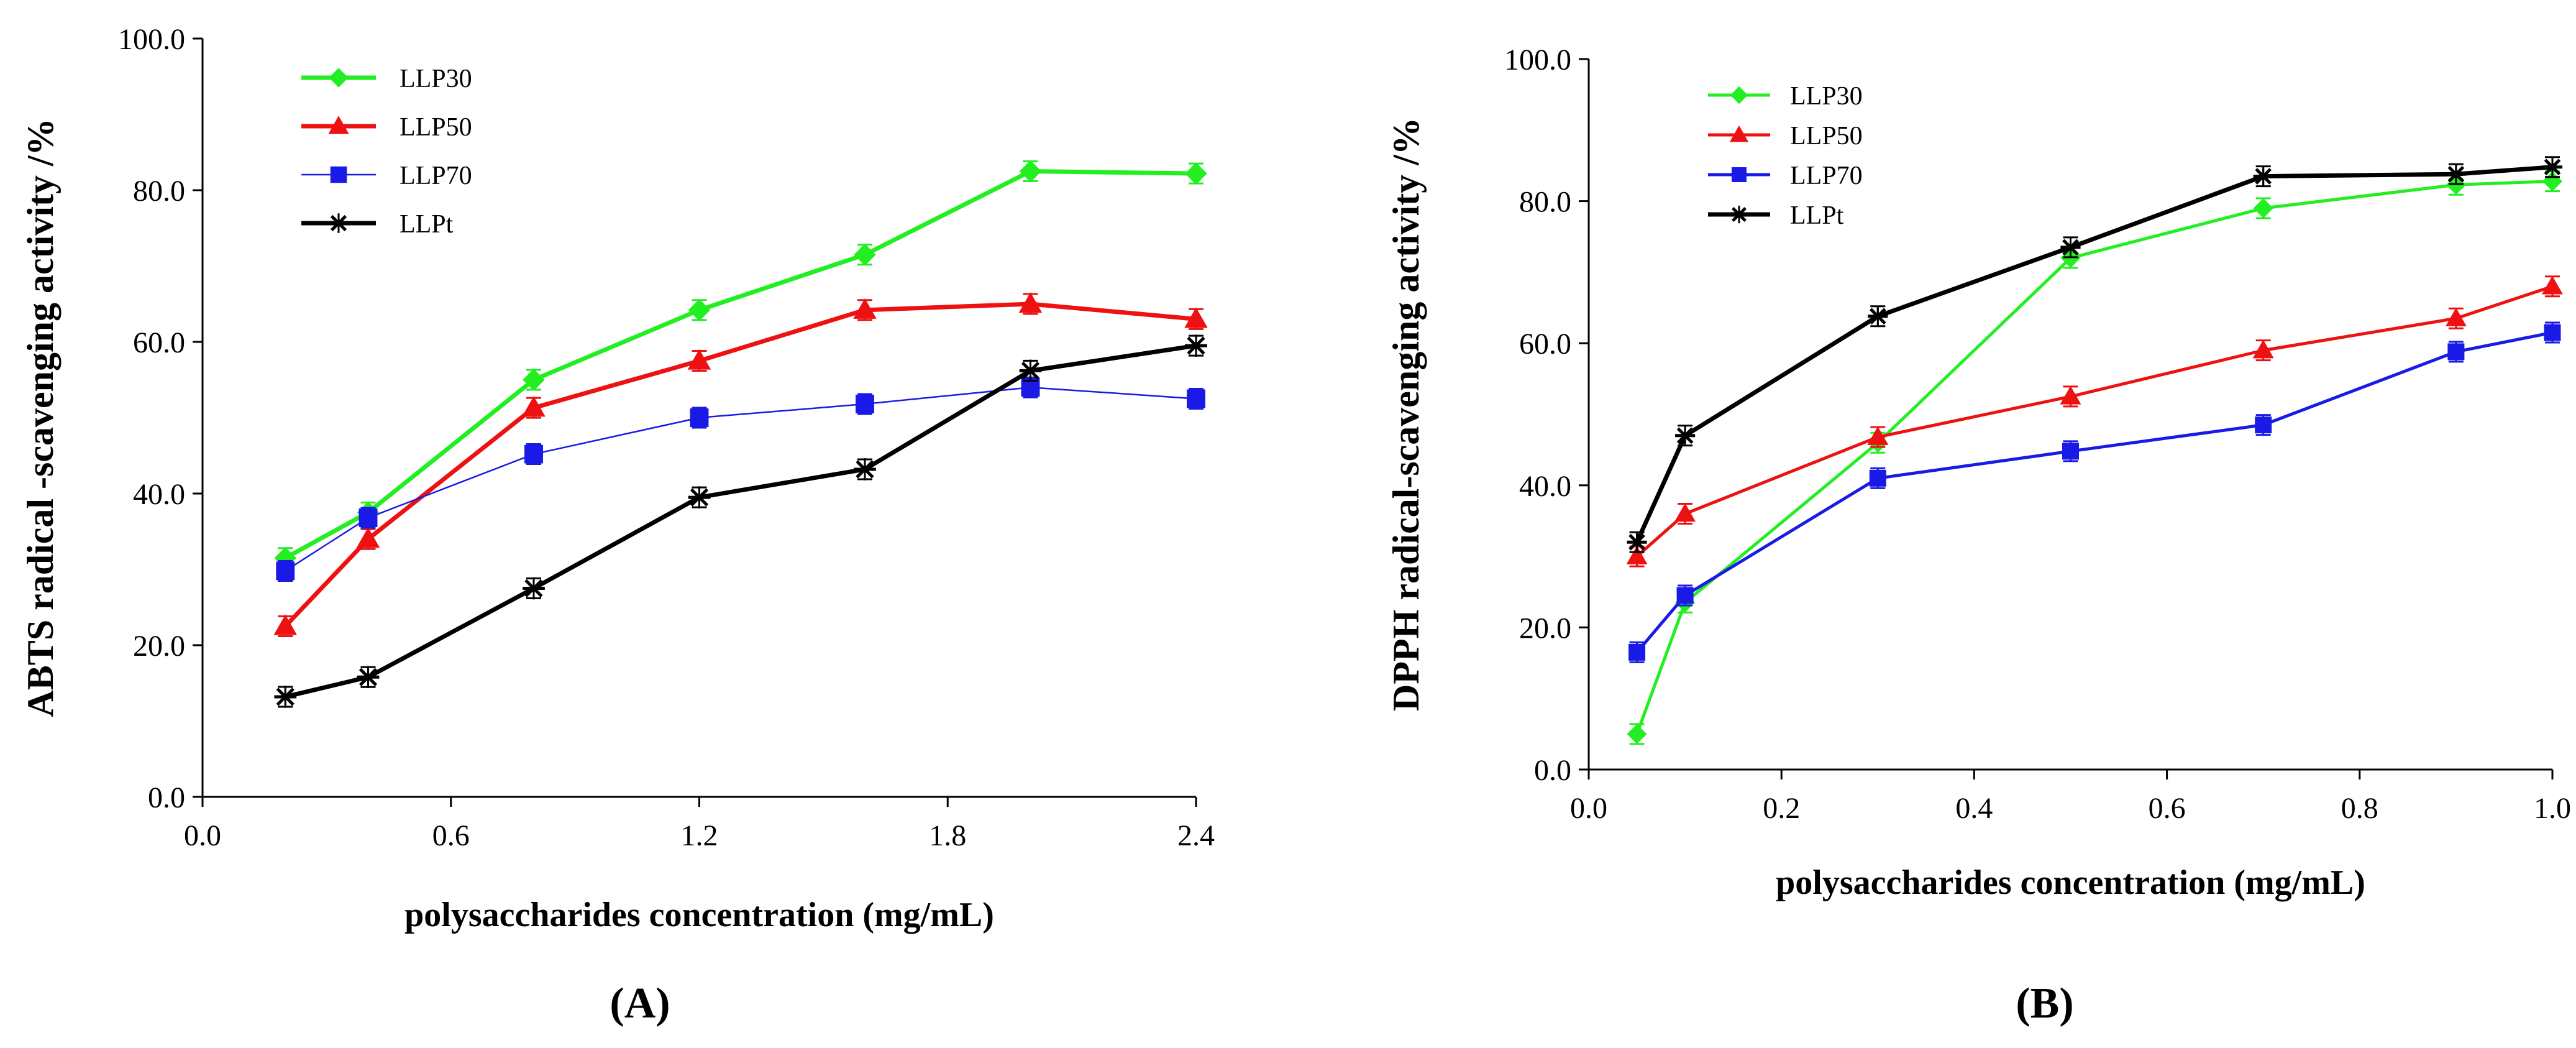 This screenshot has width=2576, height=1048. I want to click on series-llpt, so click(2095, 354).